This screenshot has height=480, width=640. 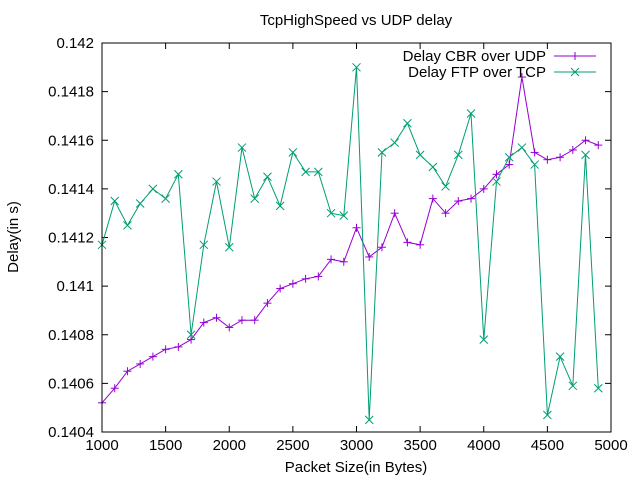 I want to click on y-axis-label: Delay(in s), so click(x=13, y=237).